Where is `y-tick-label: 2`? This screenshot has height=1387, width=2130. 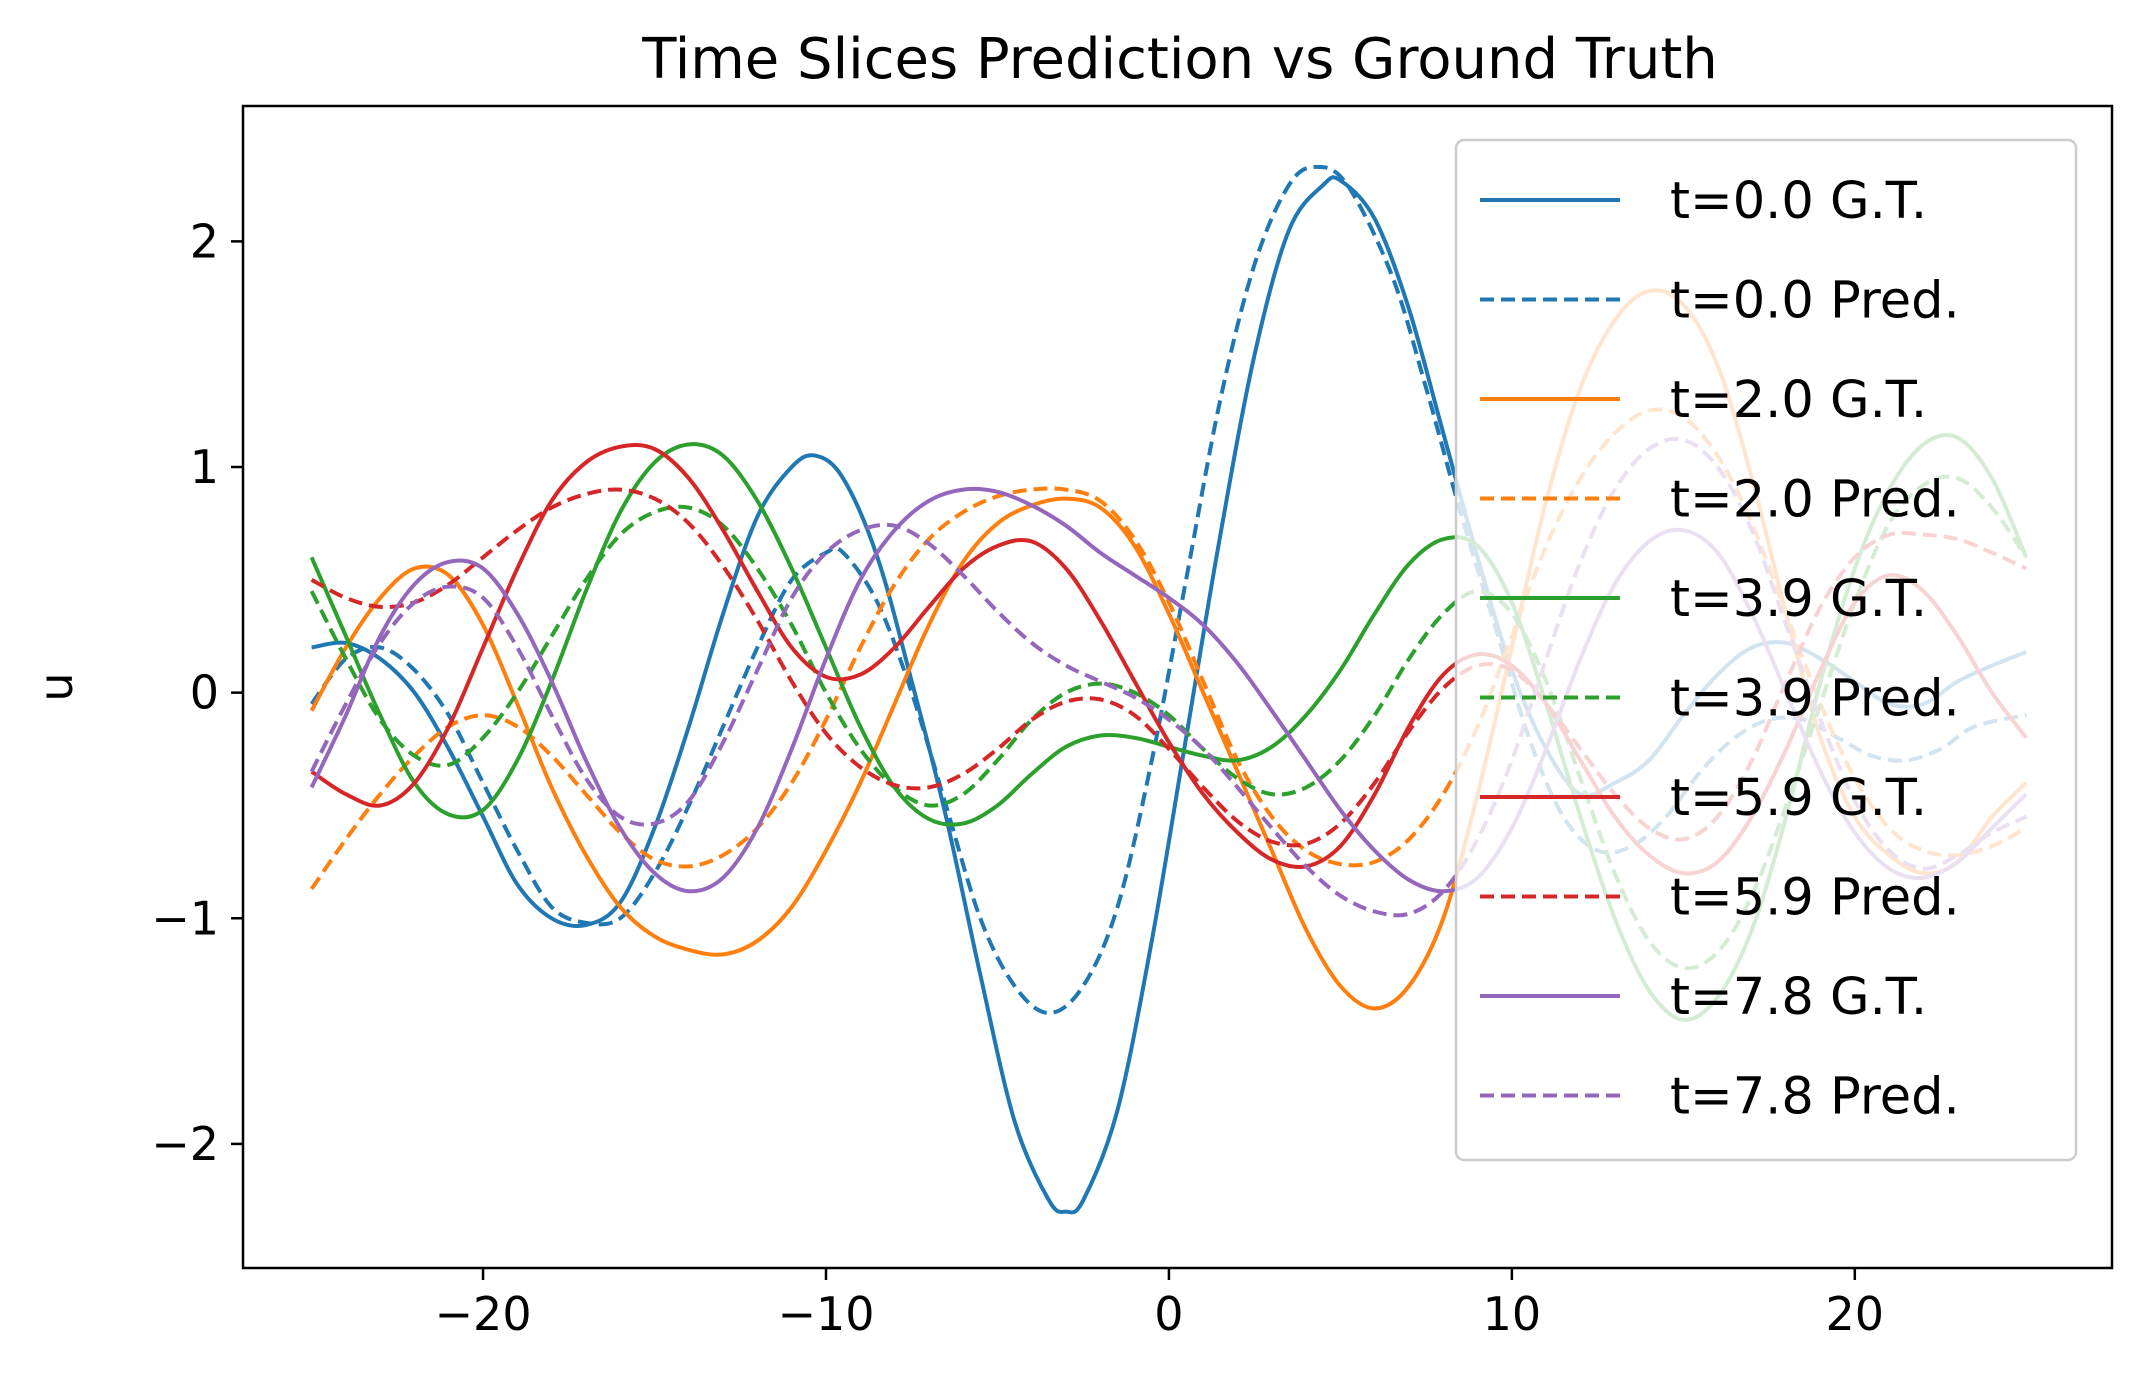
y-tick-label: 2 is located at coordinates (204, 241).